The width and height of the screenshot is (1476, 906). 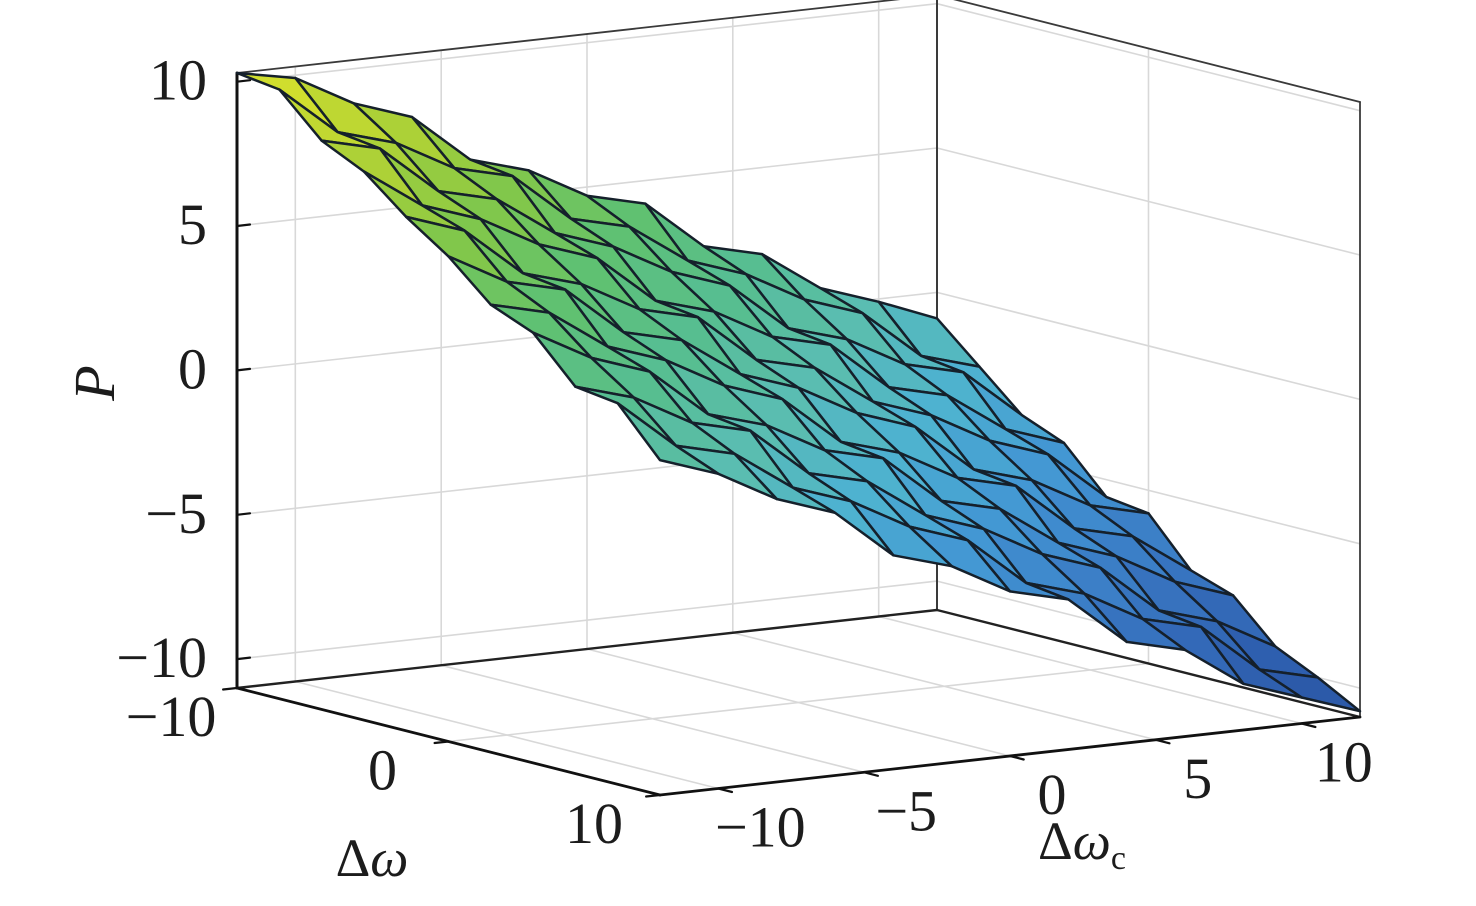 What do you see at coordinates (568, 37) in the screenshot?
I see `left-wall-top-edge` at bounding box center [568, 37].